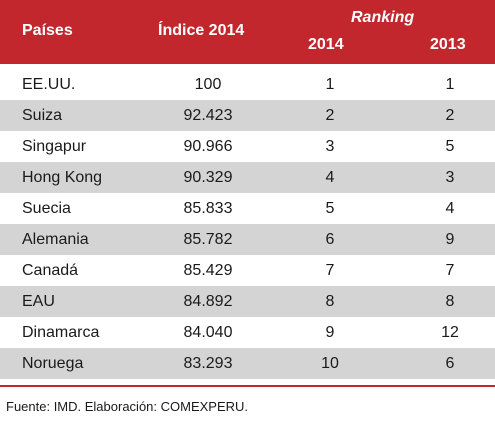 The image size is (495, 432). I want to click on country-cell: Alemania, so click(55, 239).